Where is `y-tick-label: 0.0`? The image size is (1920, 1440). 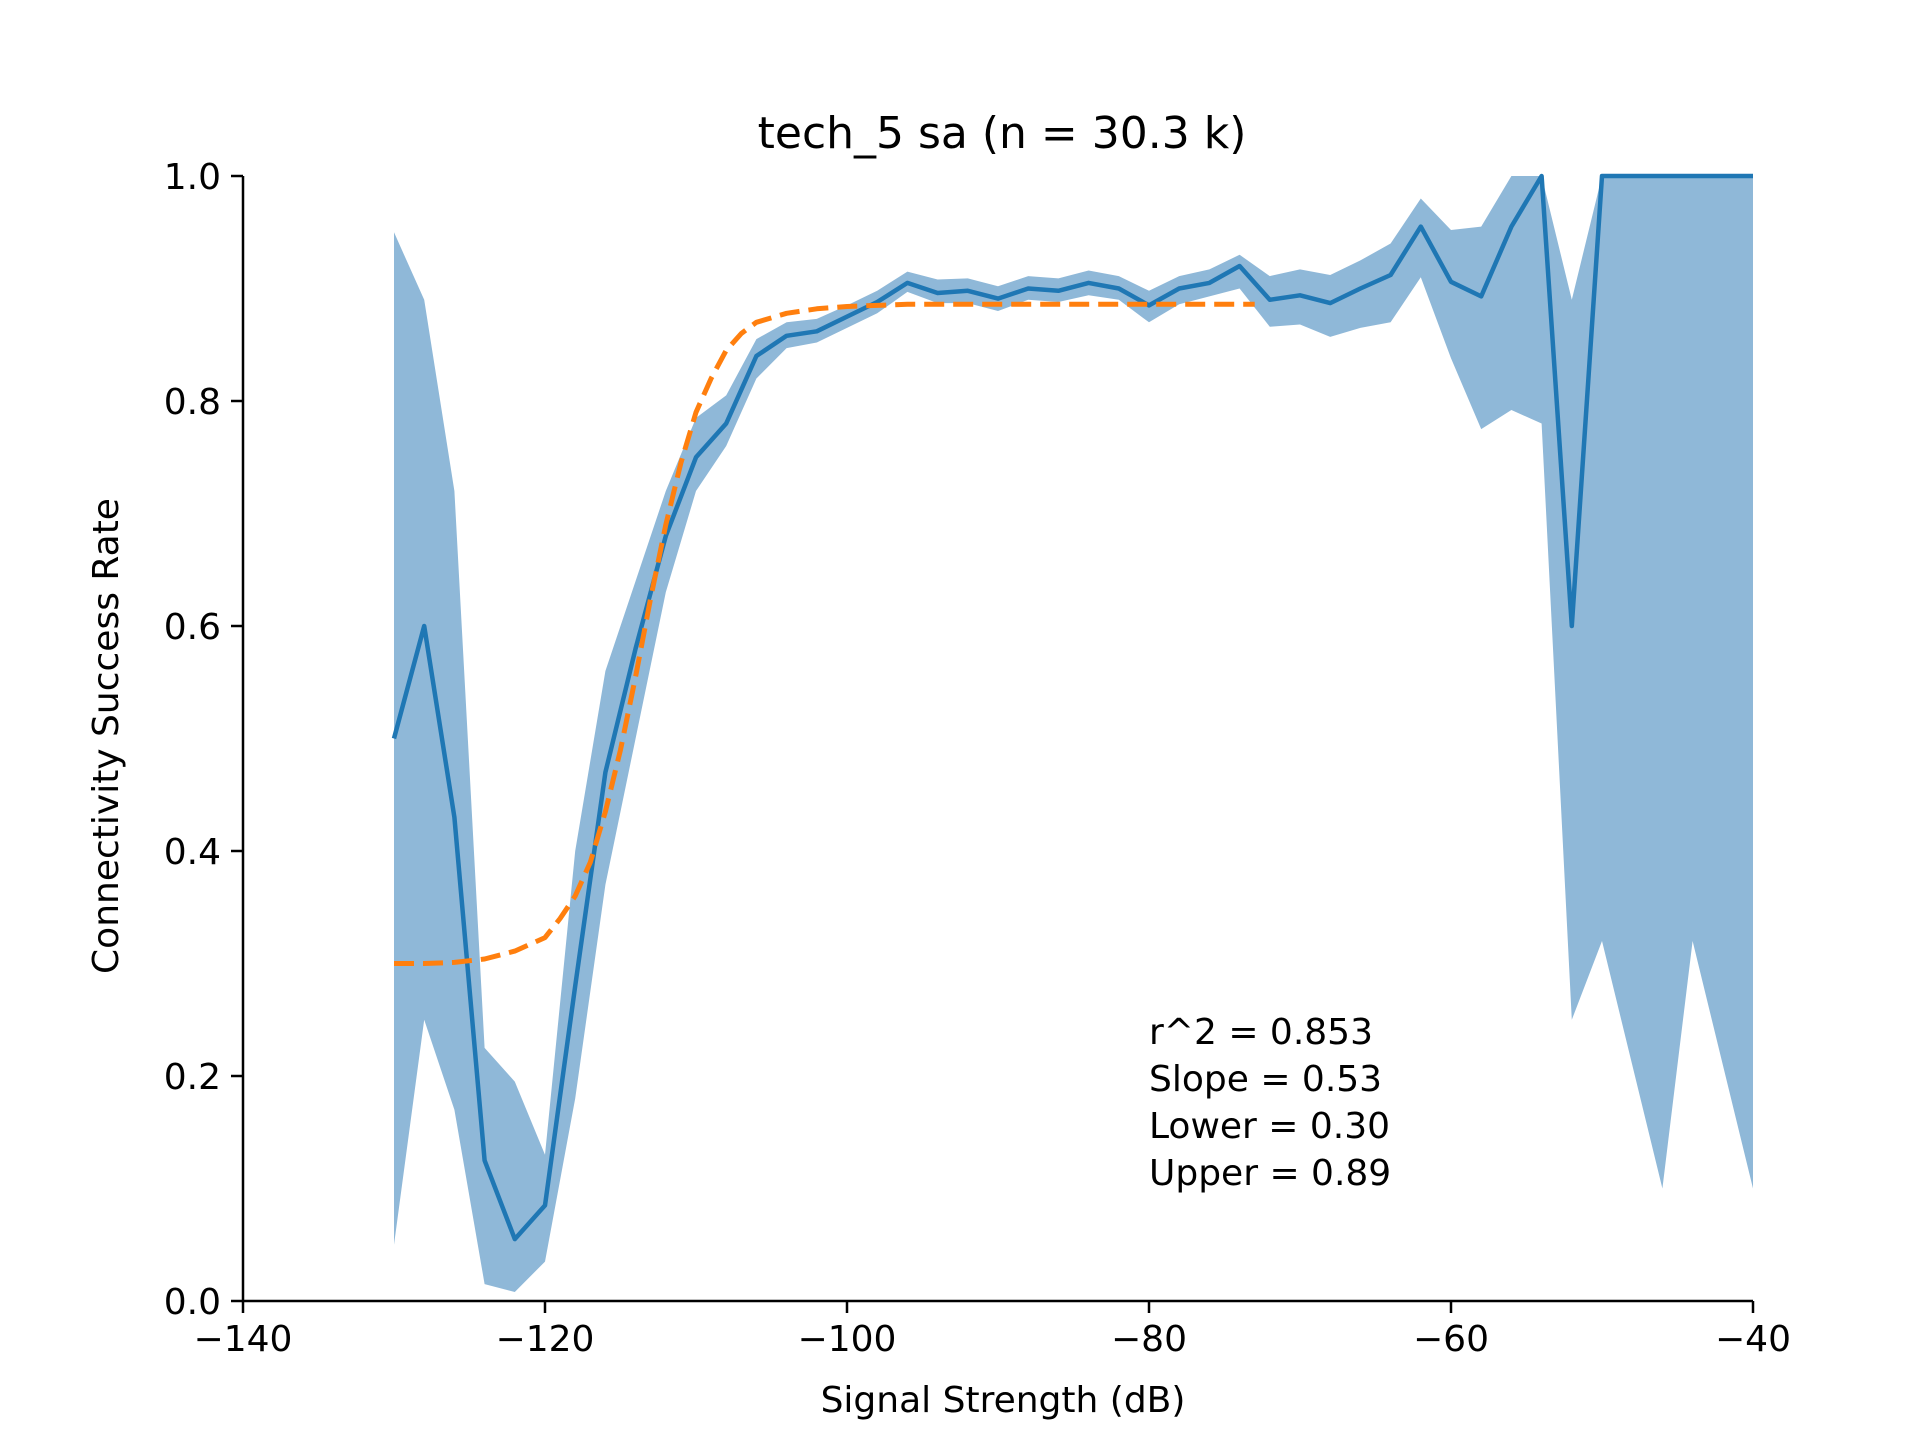
y-tick-label: 0.0 is located at coordinates (192, 1302).